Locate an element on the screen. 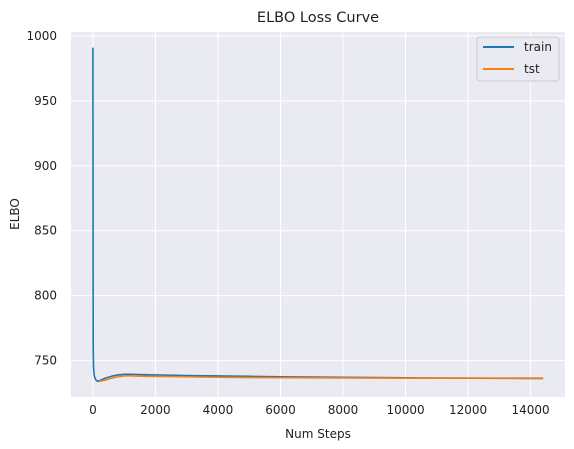 This screenshot has height=449, width=574. y-tick-label: 750 is located at coordinates (45, 361).